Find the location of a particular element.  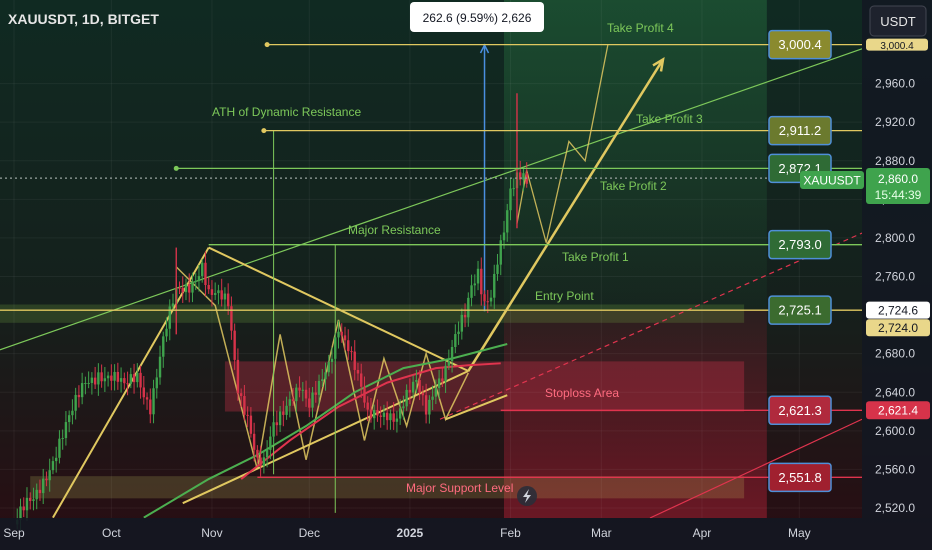

ma-slow-line is located at coordinates (325, 431).